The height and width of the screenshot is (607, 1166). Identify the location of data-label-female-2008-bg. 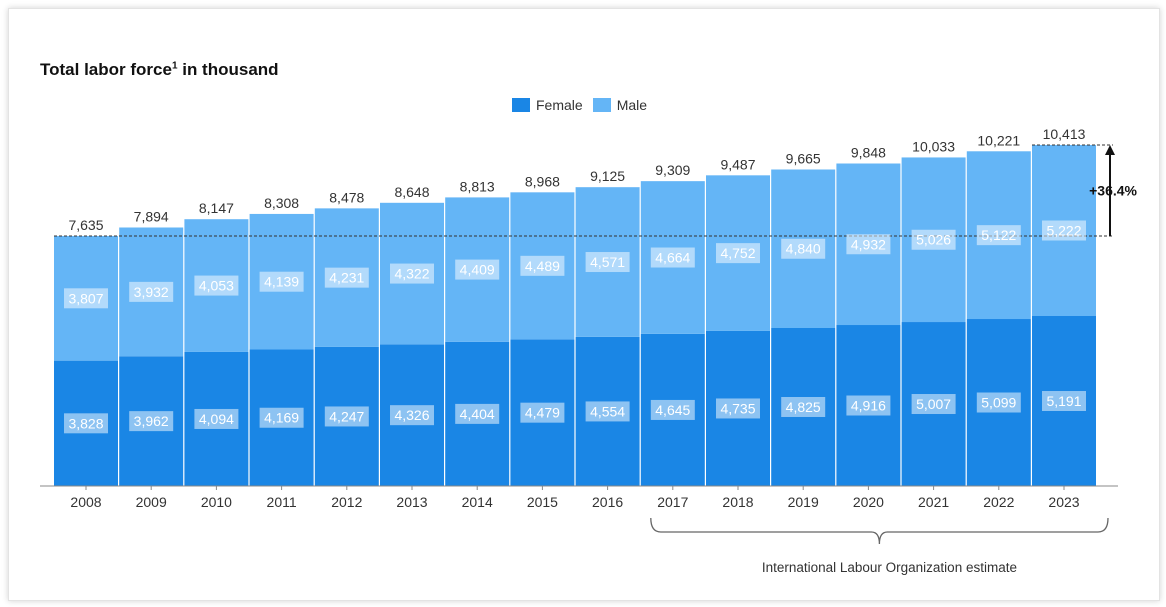
(86, 423).